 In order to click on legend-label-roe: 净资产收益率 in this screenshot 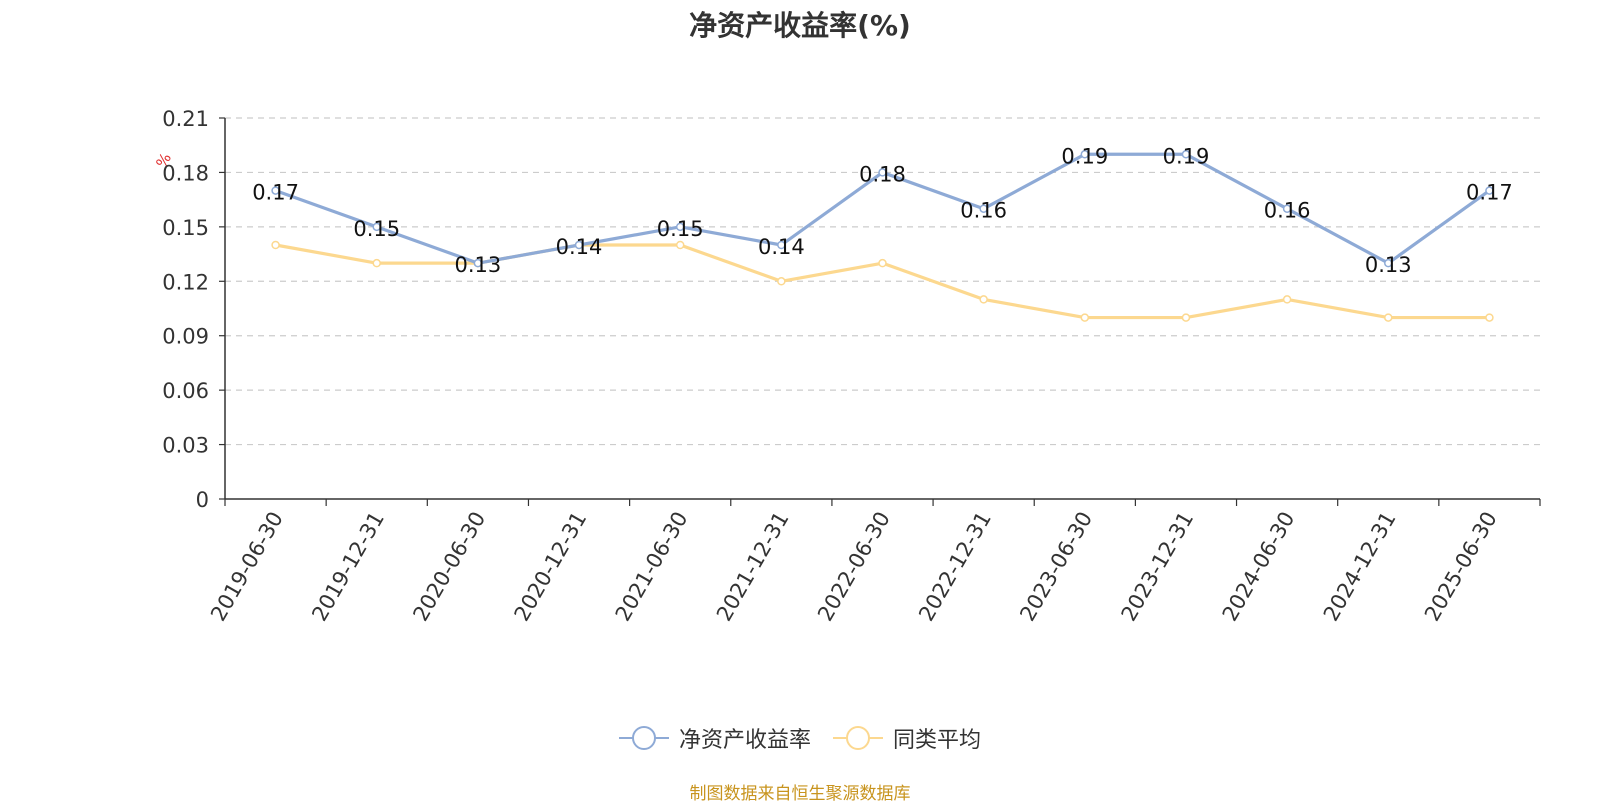, I will do `click(744, 740)`.